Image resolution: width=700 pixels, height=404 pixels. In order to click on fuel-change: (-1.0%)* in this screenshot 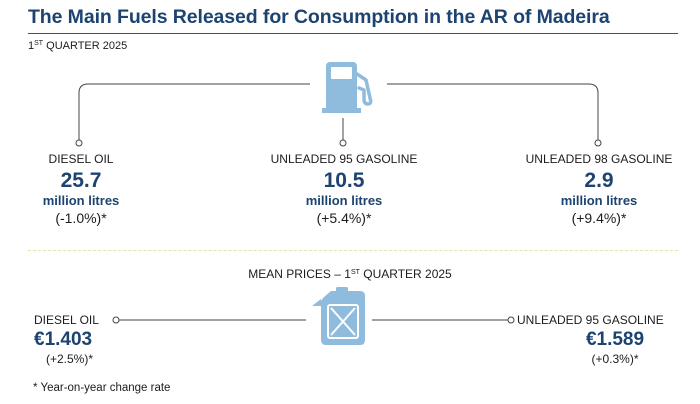, I will do `click(81, 218)`.